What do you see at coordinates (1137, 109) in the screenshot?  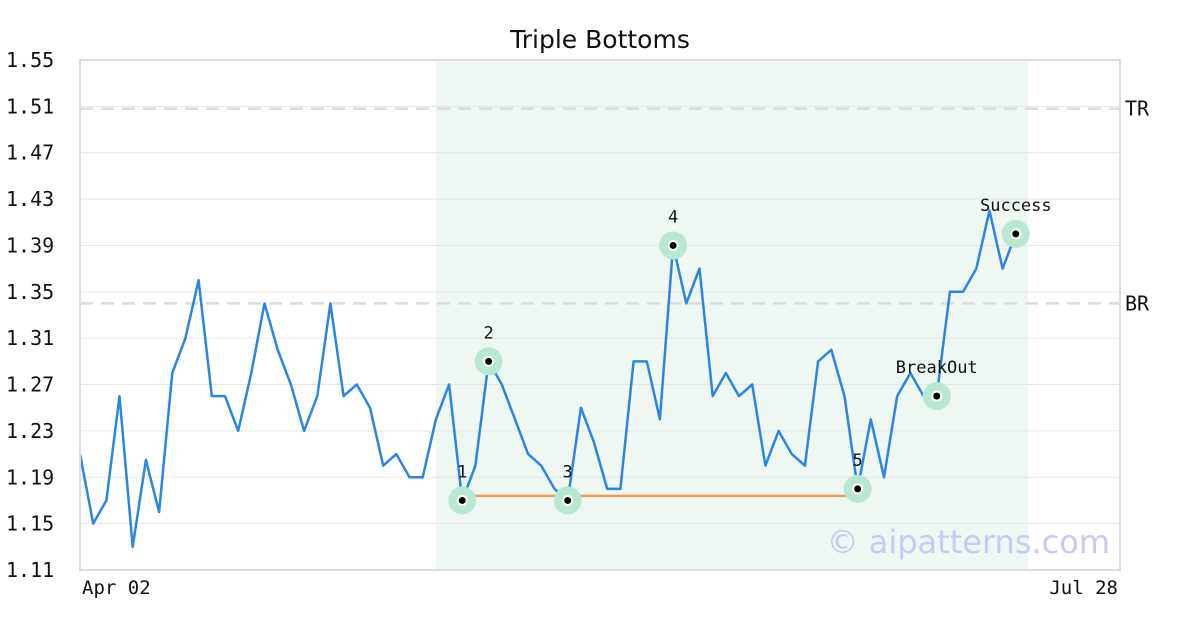 I see `reference-label: TR` at bounding box center [1137, 109].